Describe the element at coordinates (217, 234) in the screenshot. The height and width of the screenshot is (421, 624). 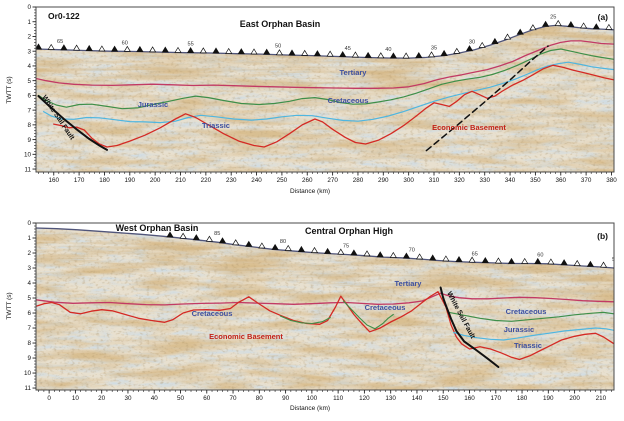
I see `obs-number: 85` at that location.